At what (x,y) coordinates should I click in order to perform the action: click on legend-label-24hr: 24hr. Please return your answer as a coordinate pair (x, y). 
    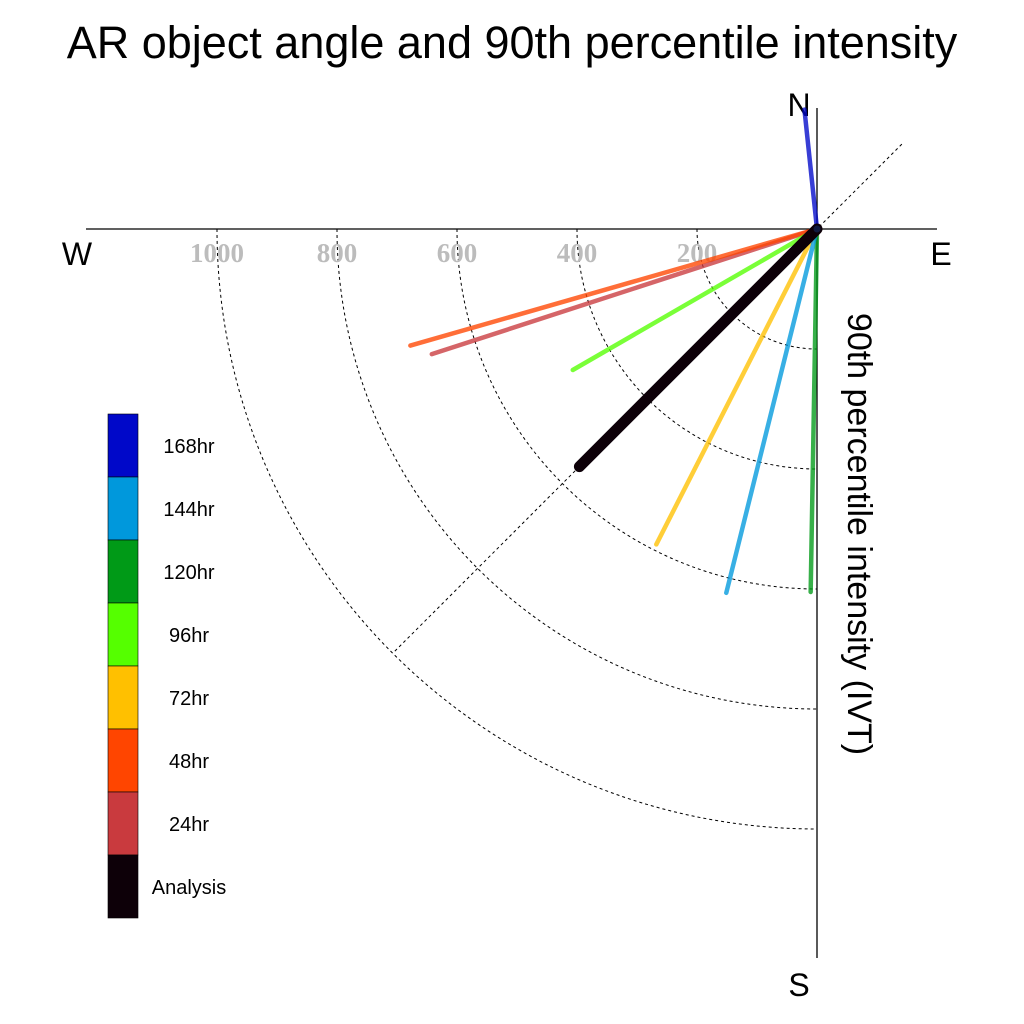
    Looking at the image, I should click on (189, 825).